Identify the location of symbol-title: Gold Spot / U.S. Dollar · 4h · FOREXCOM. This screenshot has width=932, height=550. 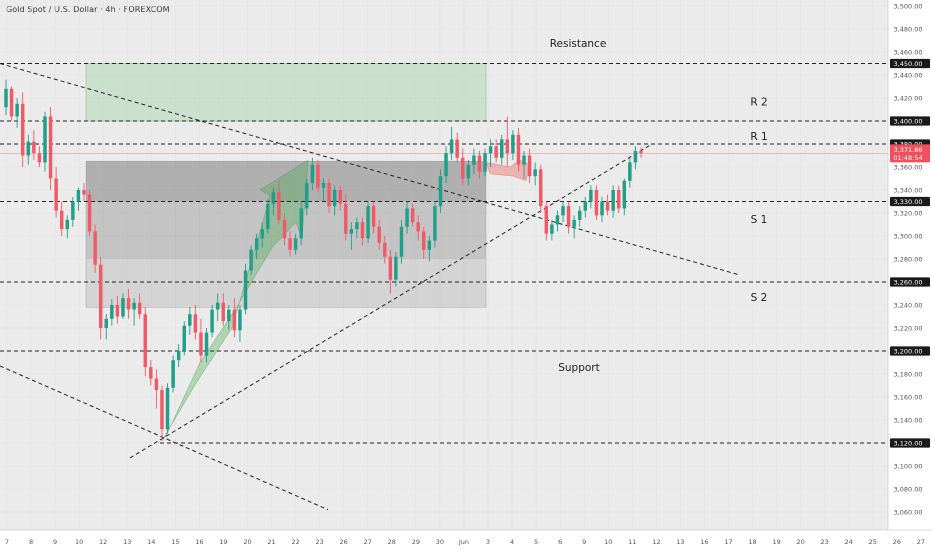
(88, 9).